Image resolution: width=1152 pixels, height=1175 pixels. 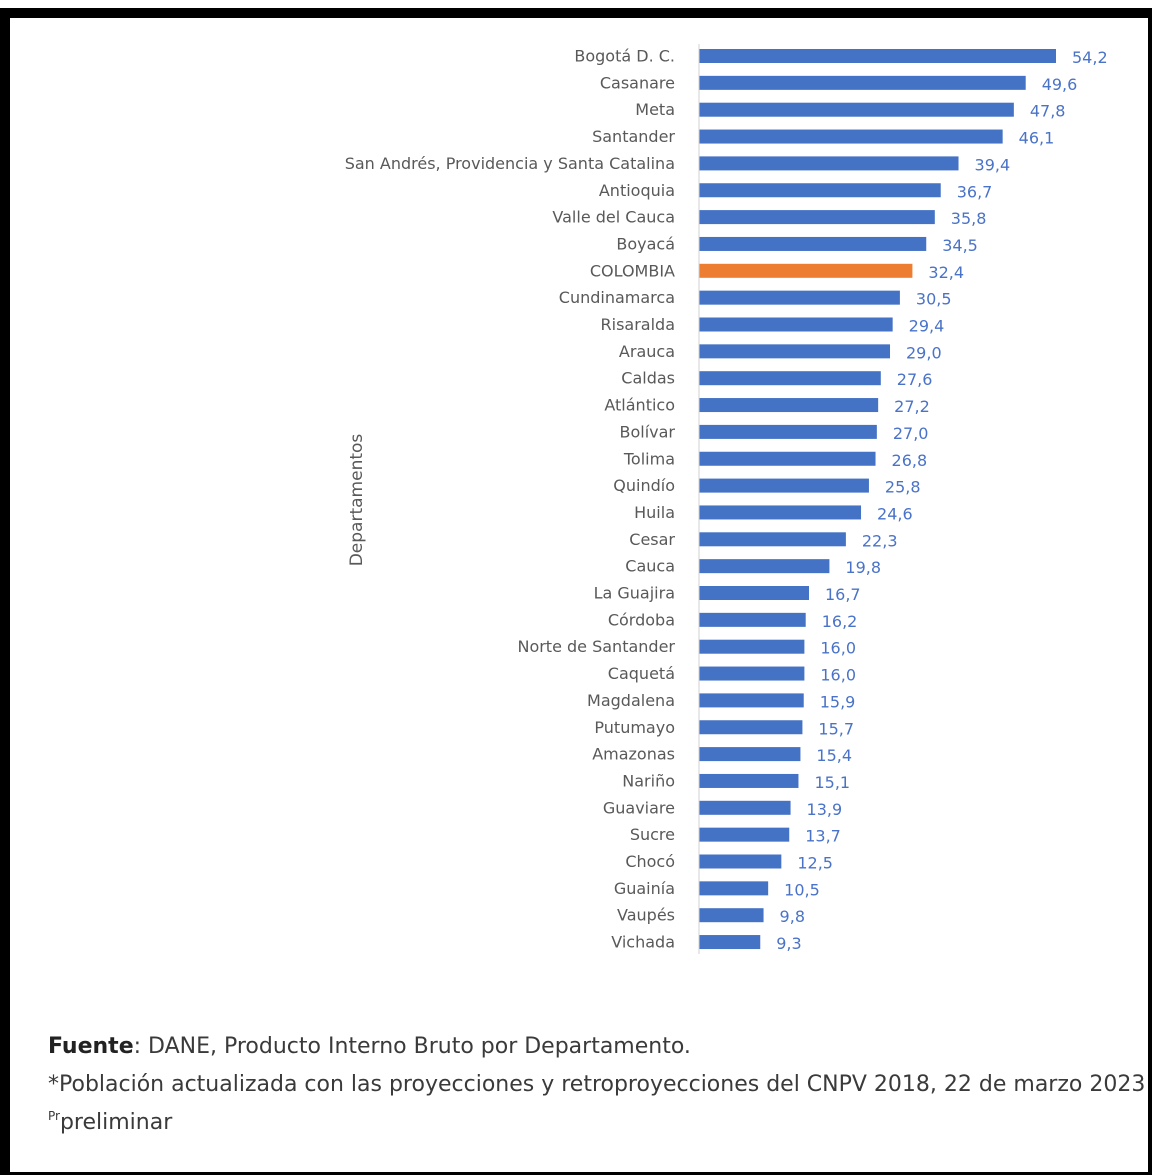 What do you see at coordinates (54, 1116) in the screenshot?
I see `preliminary-superscript: Pr` at bounding box center [54, 1116].